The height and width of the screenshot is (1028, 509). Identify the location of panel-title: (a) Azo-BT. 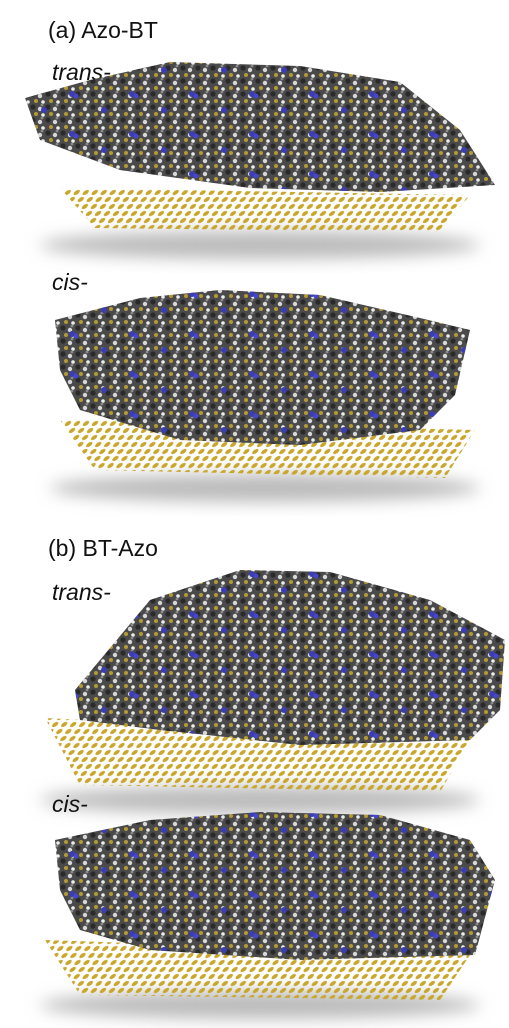
(103, 30).